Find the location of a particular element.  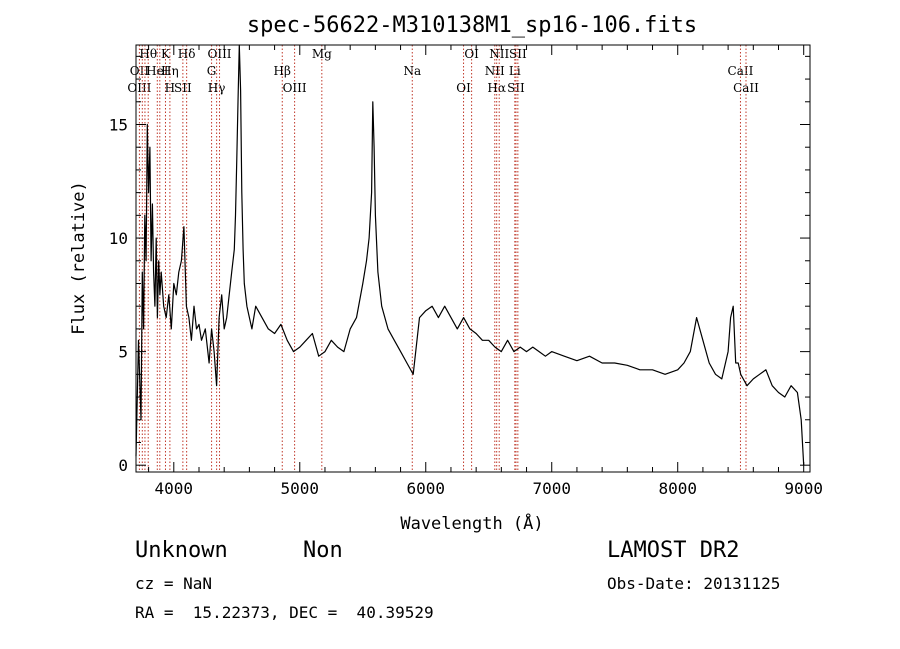

x-tick-label: 6000 is located at coordinates (425, 488).